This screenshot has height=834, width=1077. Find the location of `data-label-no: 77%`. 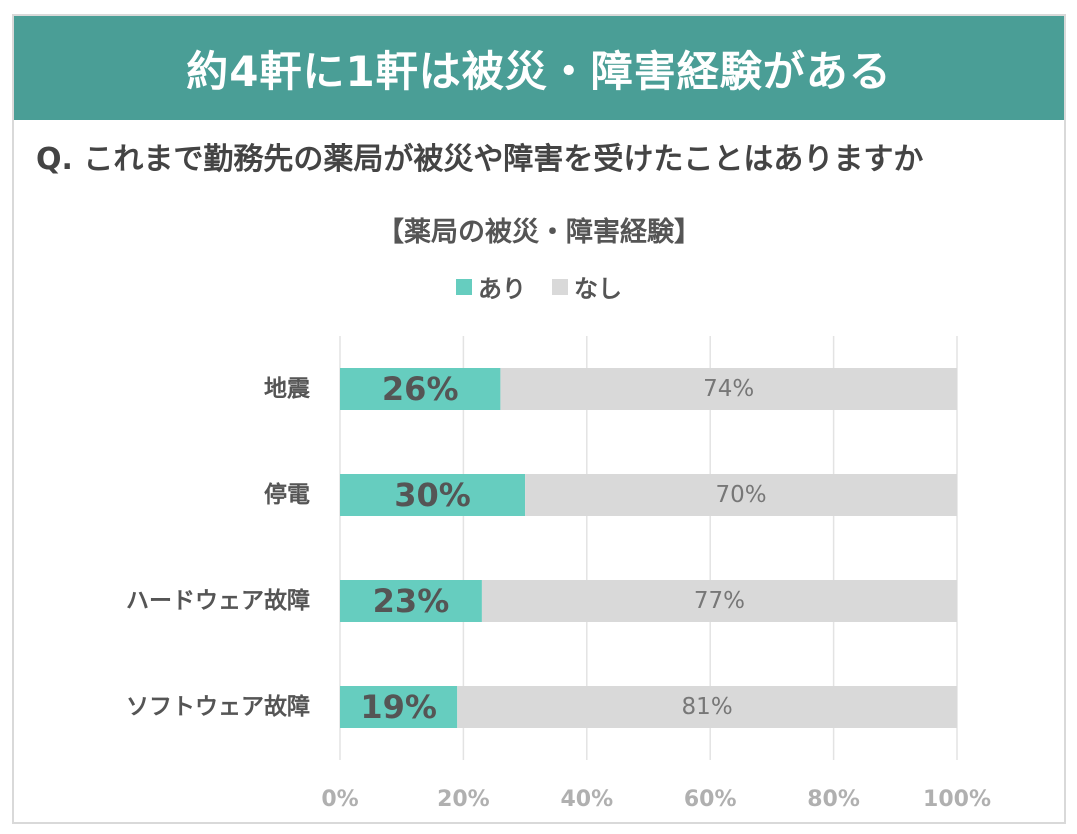

data-label-no: 77% is located at coordinates (719, 601).